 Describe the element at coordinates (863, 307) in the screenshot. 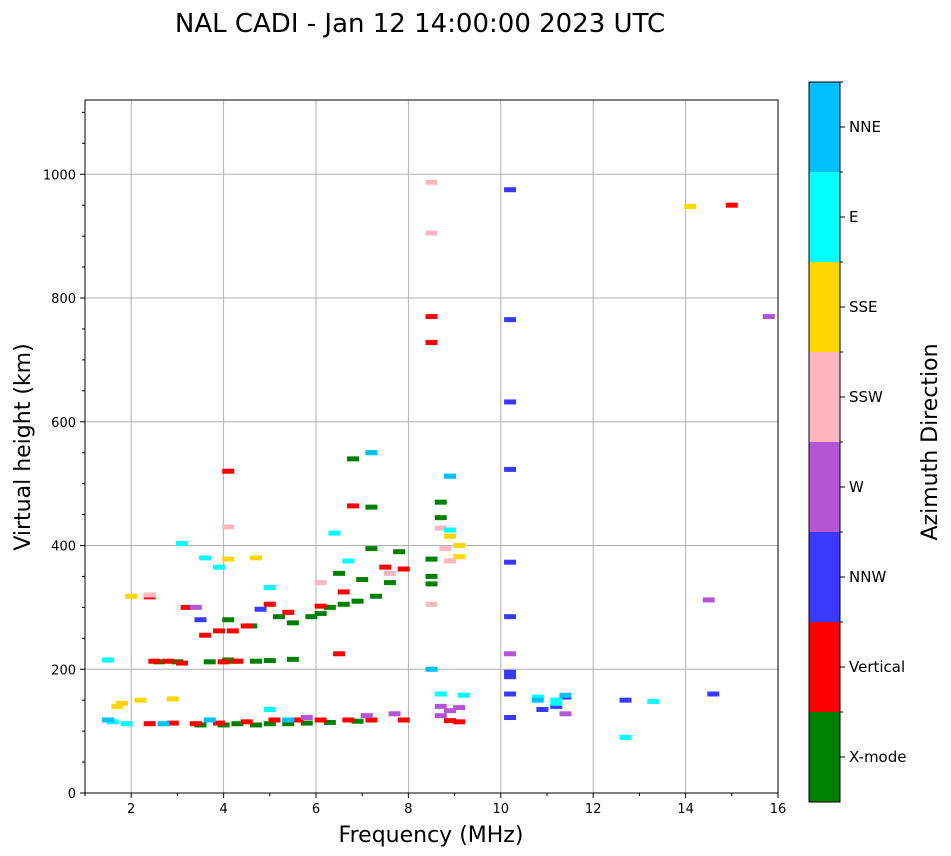

I see `colorbar-tick-label: SSE` at that location.